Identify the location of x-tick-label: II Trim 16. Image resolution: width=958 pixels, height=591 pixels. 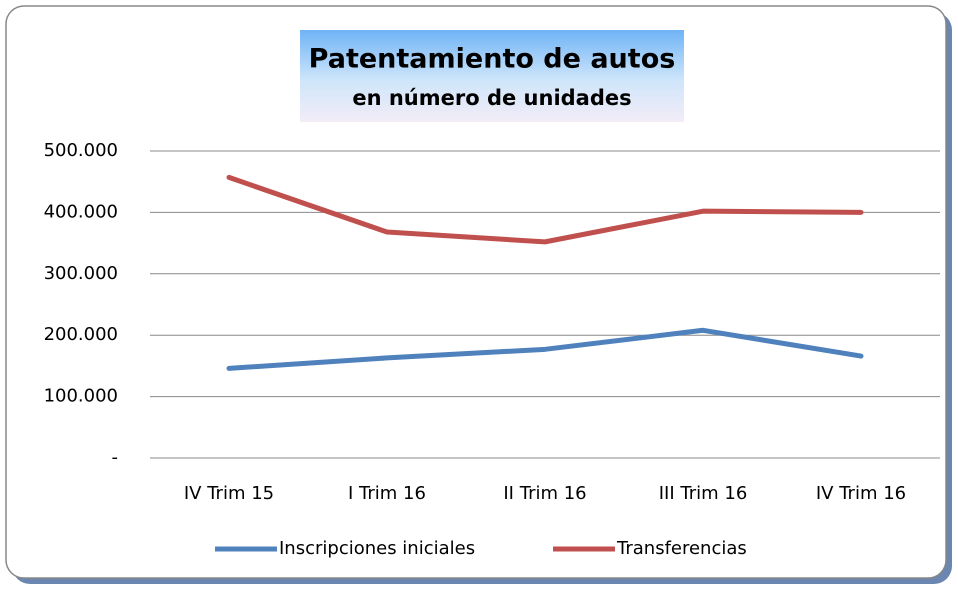
(544, 493).